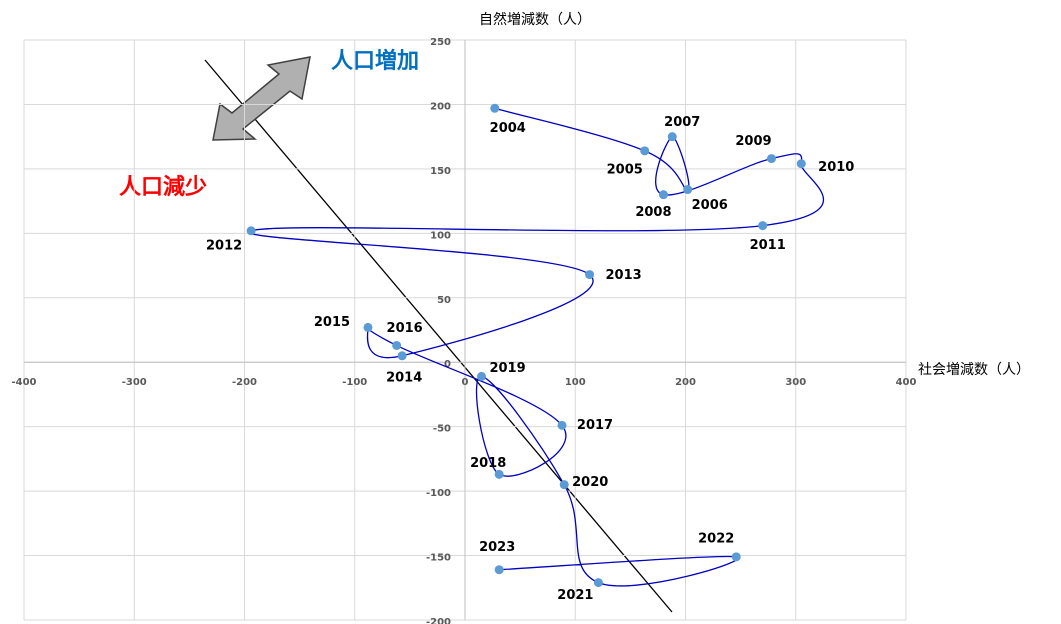 Image resolution: width=1061 pixels, height=624 pixels. Describe the element at coordinates (795, 382) in the screenshot. I see `x-tick-label: 300` at that location.